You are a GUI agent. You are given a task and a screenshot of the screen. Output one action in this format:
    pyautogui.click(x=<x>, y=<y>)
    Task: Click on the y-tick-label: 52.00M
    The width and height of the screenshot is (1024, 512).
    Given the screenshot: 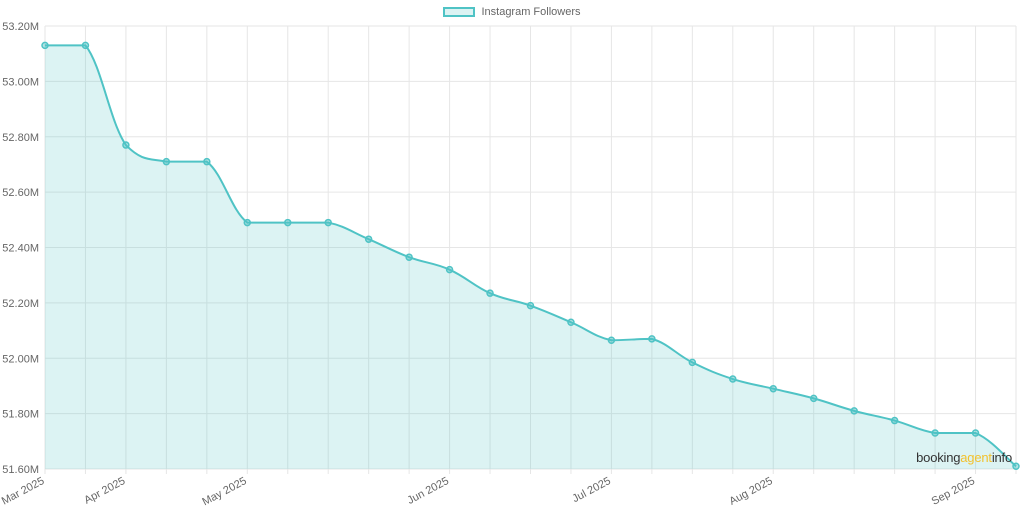 What is the action you would take?
    pyautogui.click(x=20, y=359)
    